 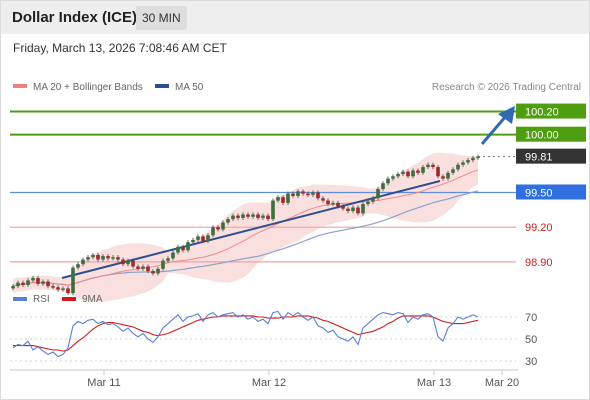 What do you see at coordinates (41, 299) in the screenshot?
I see `rsi-legend-label: RSI` at bounding box center [41, 299].